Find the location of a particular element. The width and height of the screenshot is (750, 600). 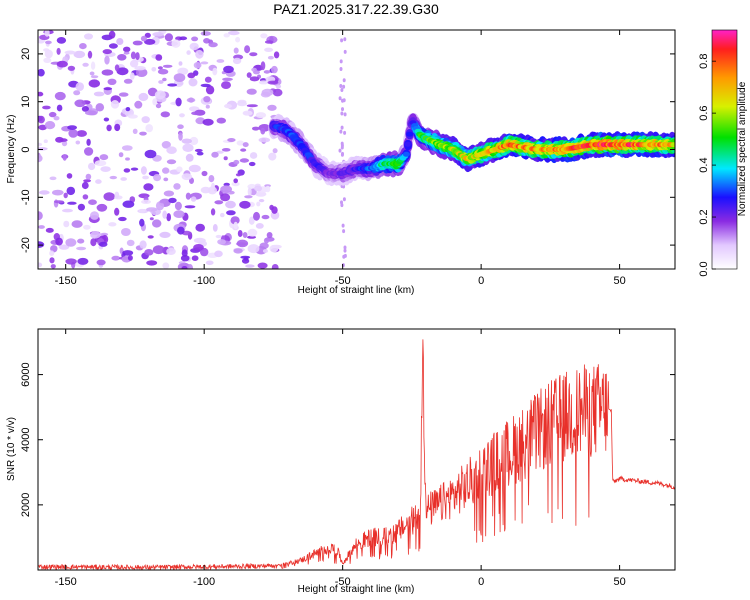

y-tick-label: 10 is located at coordinates (26, 102).